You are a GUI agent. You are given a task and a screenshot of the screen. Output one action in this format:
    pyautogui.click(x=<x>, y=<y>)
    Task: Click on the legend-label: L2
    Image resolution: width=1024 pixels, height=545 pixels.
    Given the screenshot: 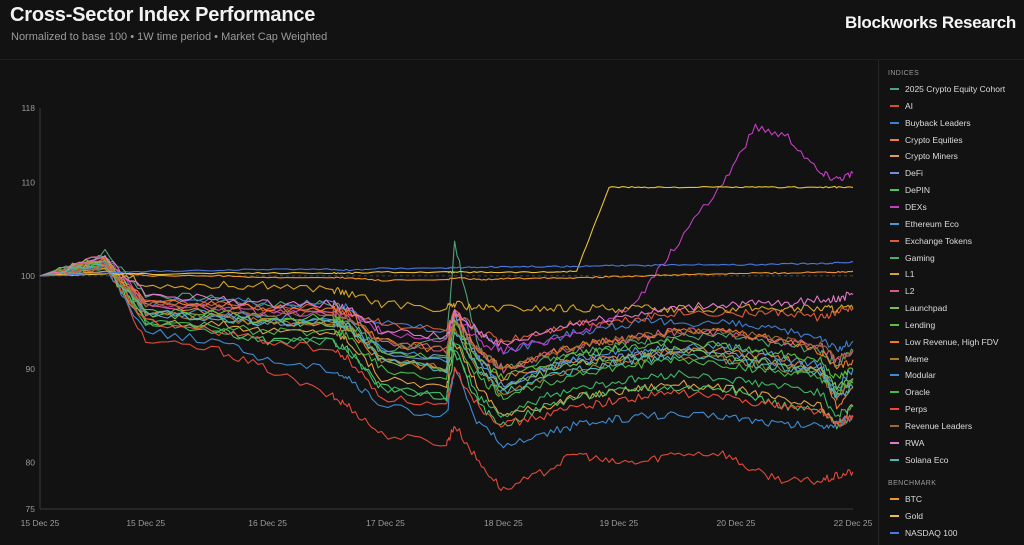 What is the action you would take?
    pyautogui.click(x=910, y=291)
    